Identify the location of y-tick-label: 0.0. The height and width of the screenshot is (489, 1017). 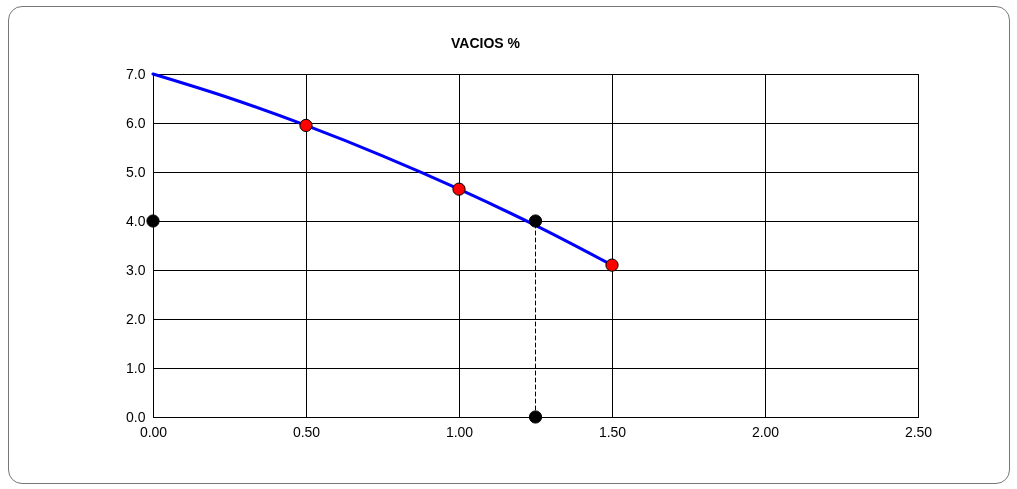
(136, 416).